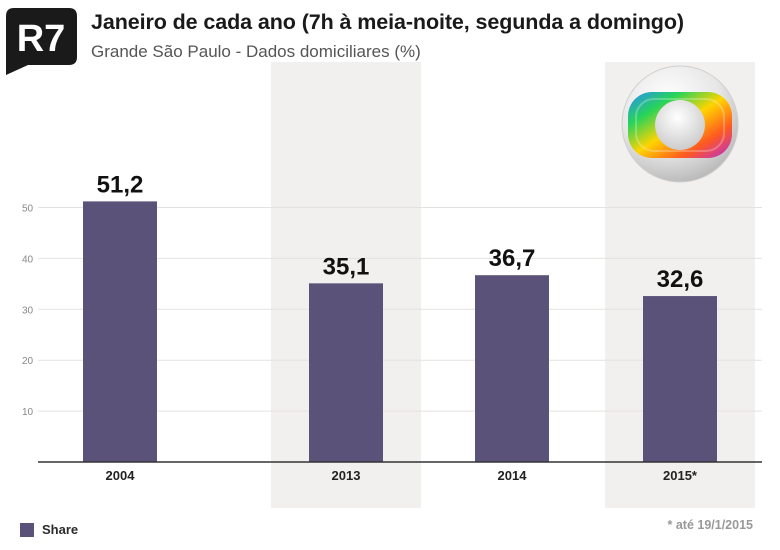 The width and height of the screenshot is (780, 550). Describe the element at coordinates (41, 39) in the screenshot. I see `r7-logo-text: R7` at that location.